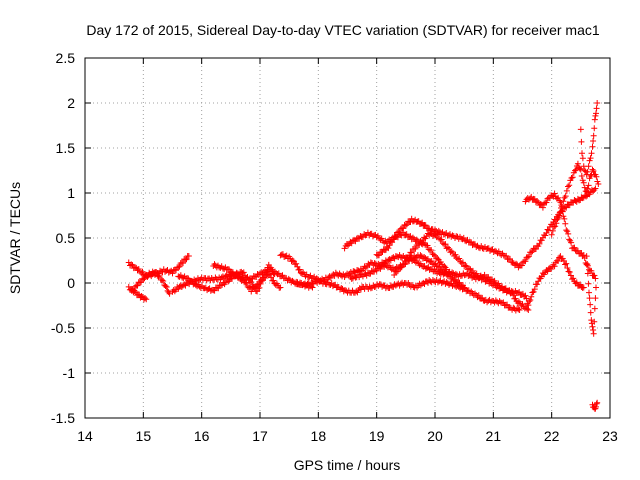 Image resolution: width=640 pixels, height=480 pixels. I want to click on y-tick-label: 2.5, so click(66, 58).